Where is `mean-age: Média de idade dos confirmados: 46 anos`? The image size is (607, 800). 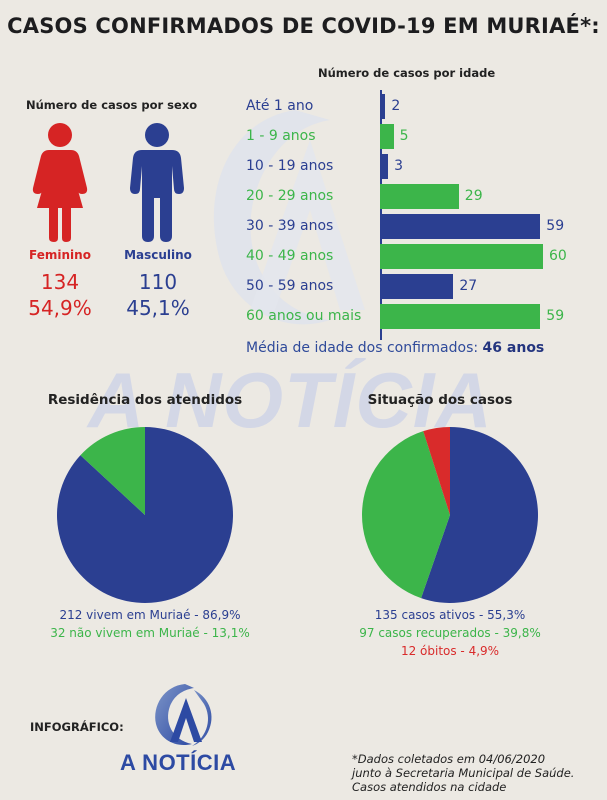
mean-age: Média de idade dos confirmados: 46 anos is located at coordinates (395, 348).